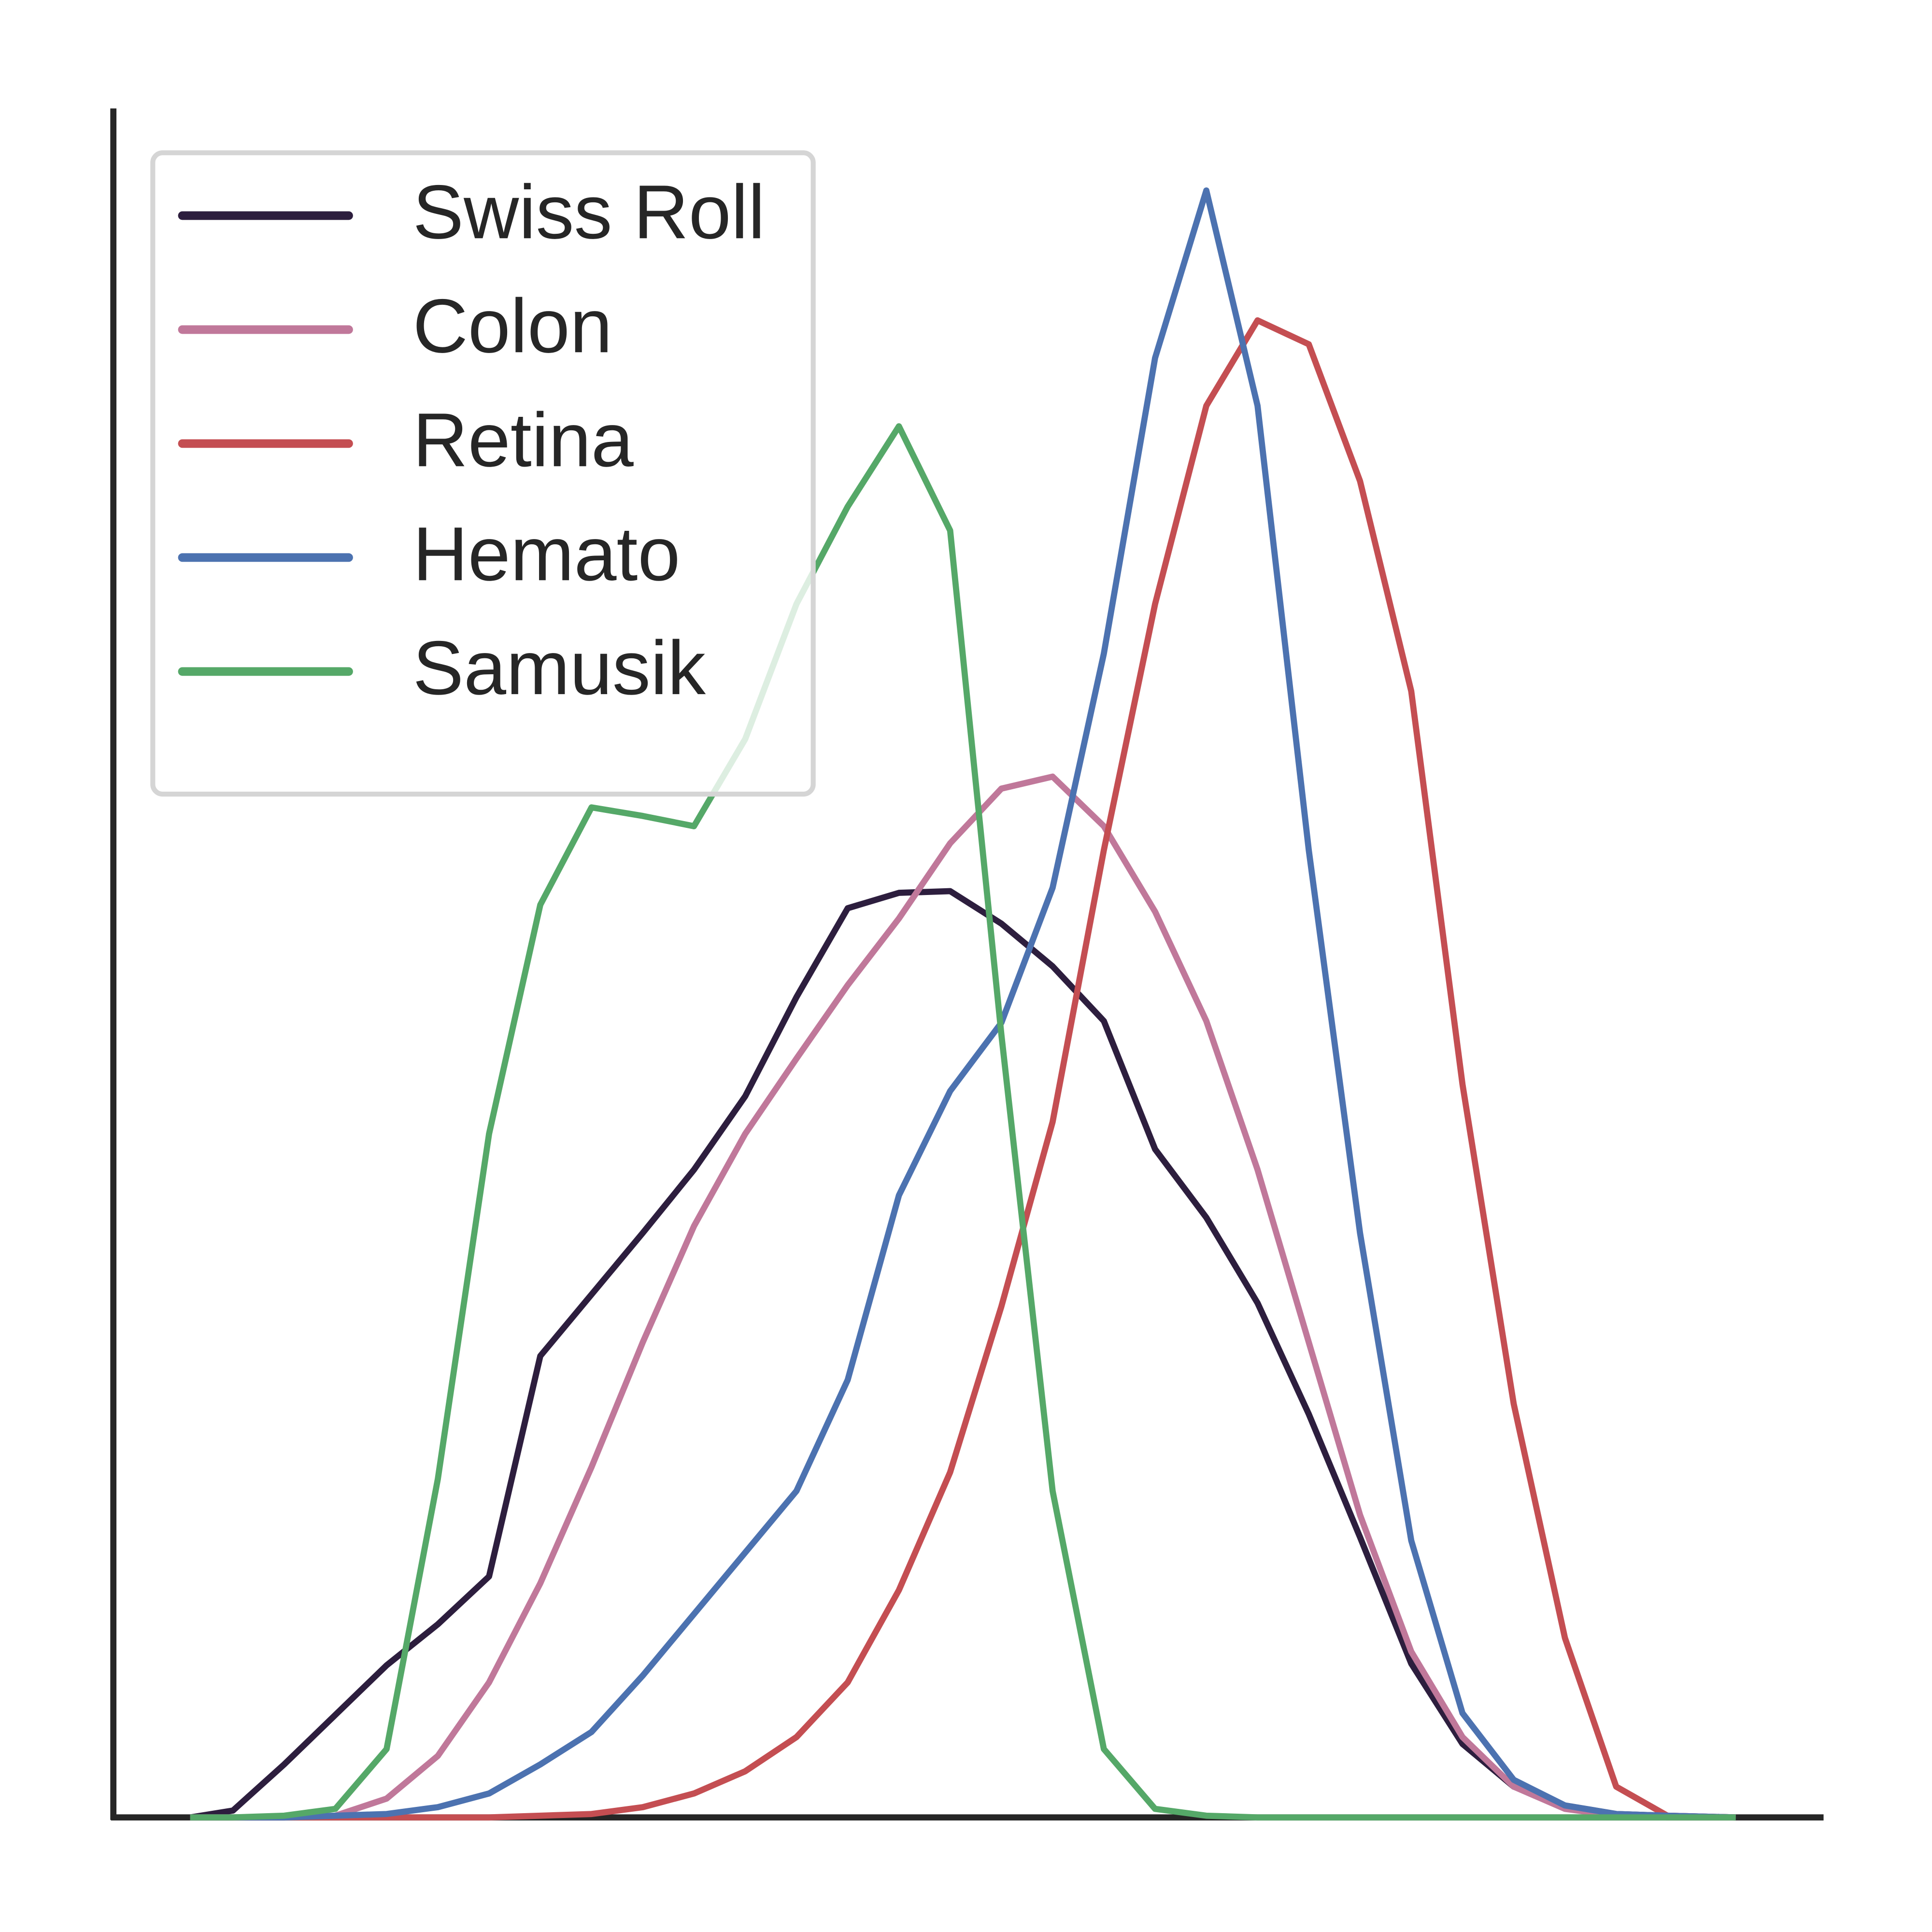  I want to click on legend-label: Retina, so click(523, 440).